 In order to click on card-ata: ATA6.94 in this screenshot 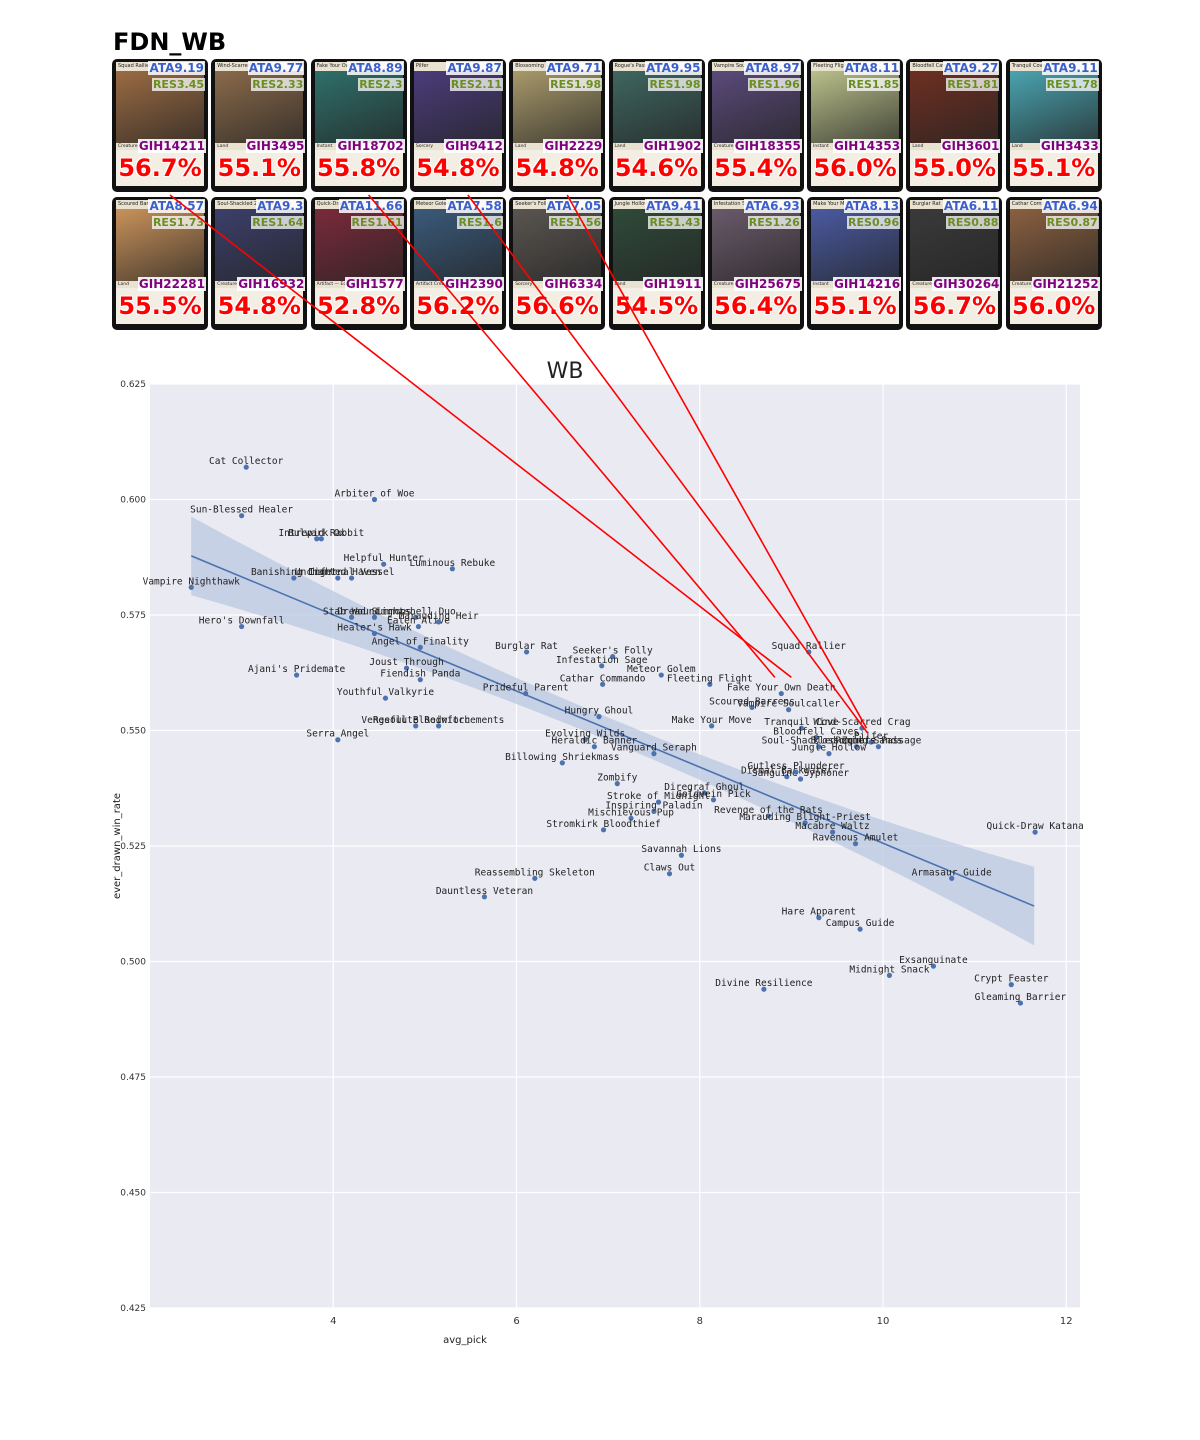, I will do `click(1070, 206)`.